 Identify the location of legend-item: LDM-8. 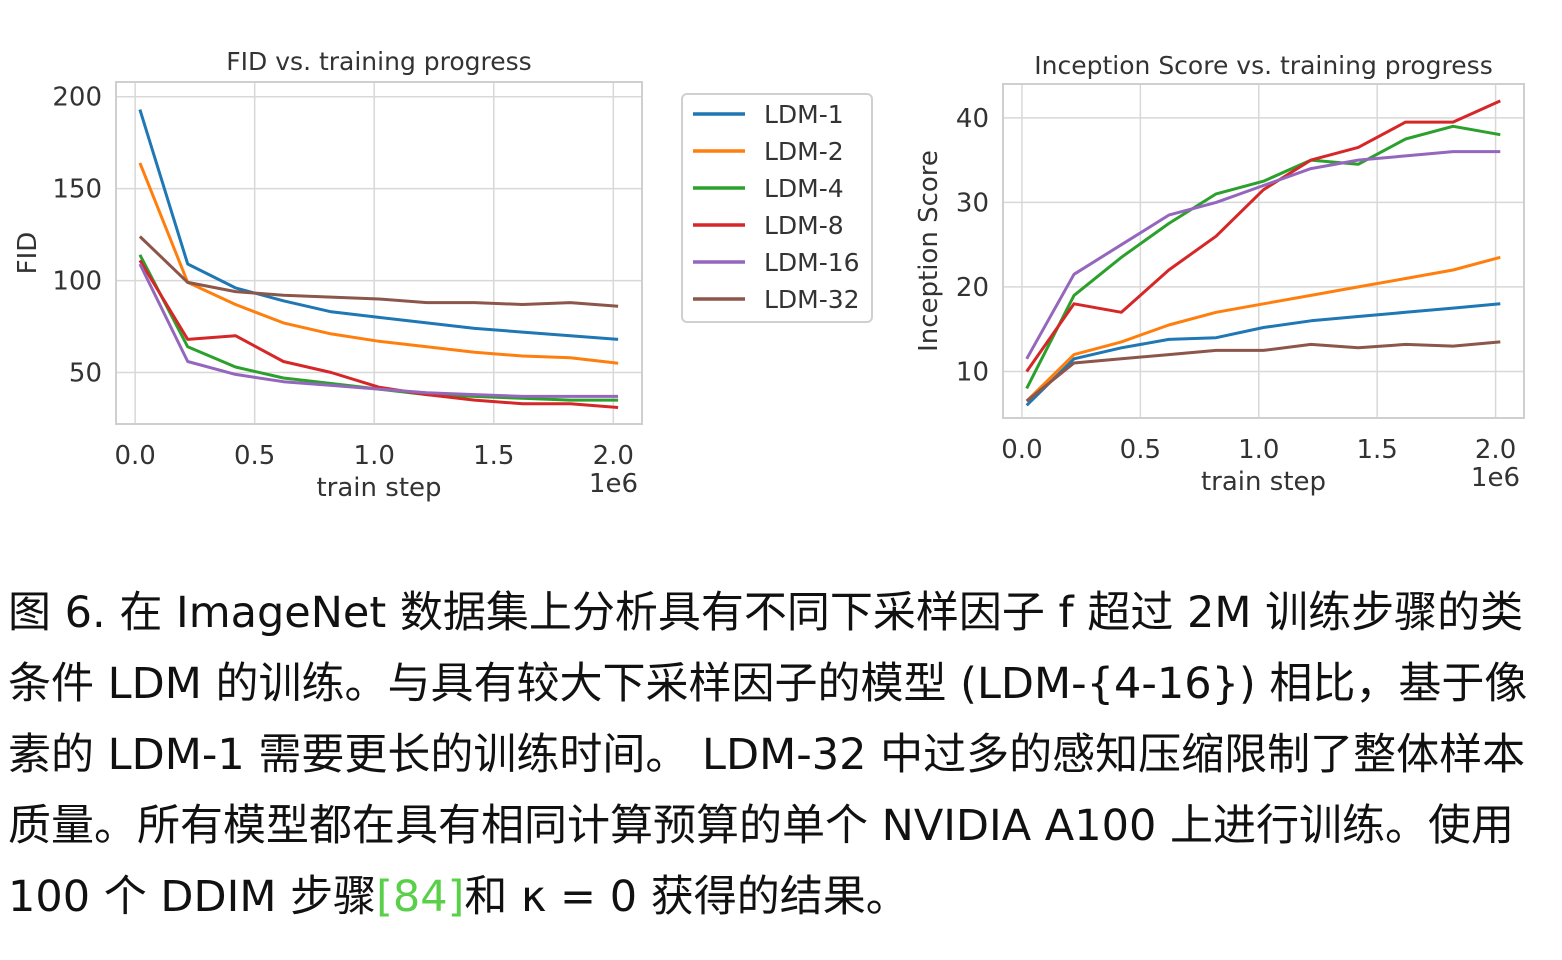
(768, 225).